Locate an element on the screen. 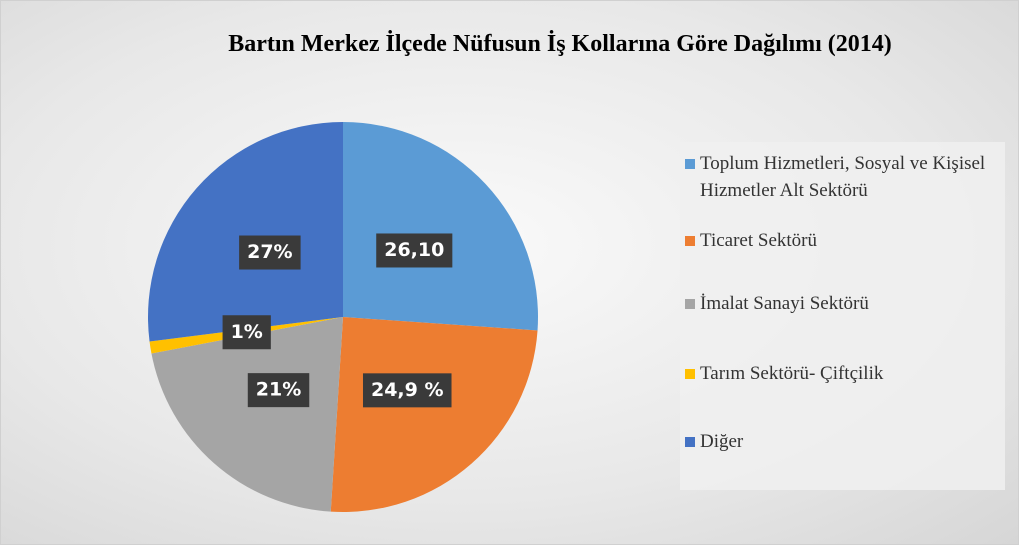  data-label: 1% is located at coordinates (247, 332).